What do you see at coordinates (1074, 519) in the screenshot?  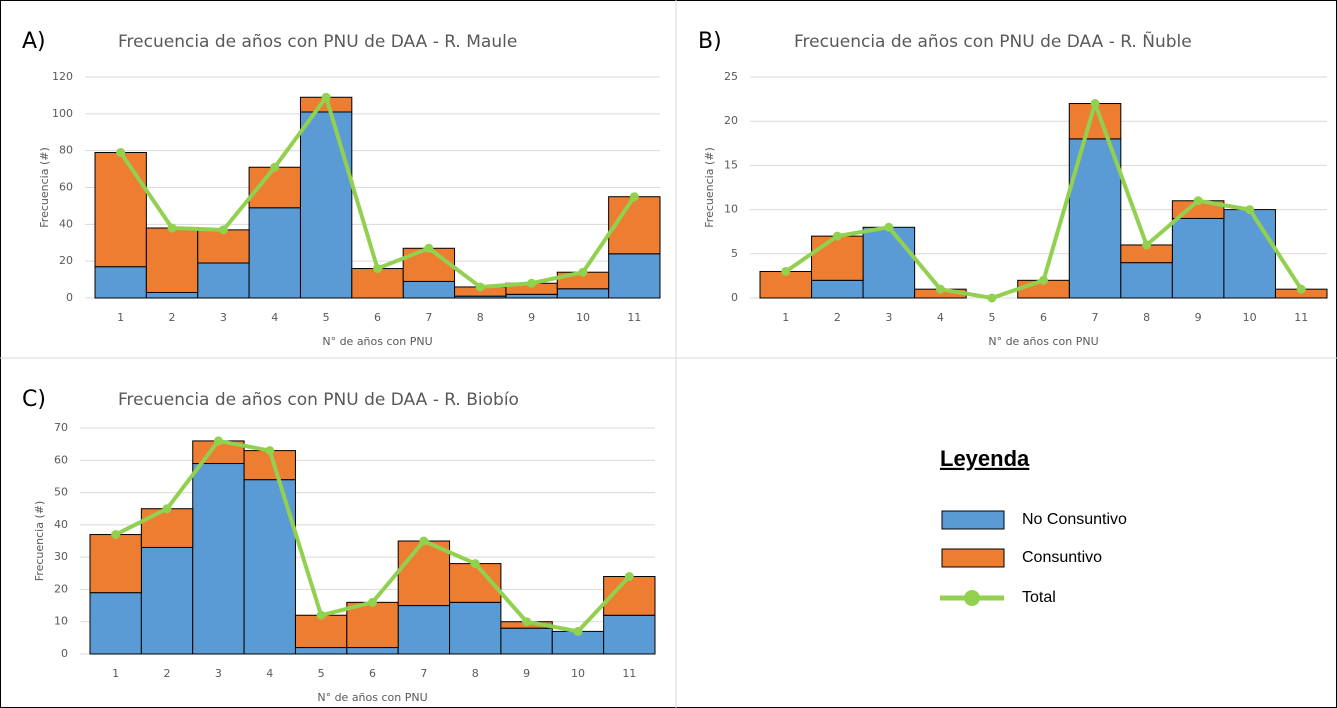 I see `legend-label: No Consuntivo` at bounding box center [1074, 519].